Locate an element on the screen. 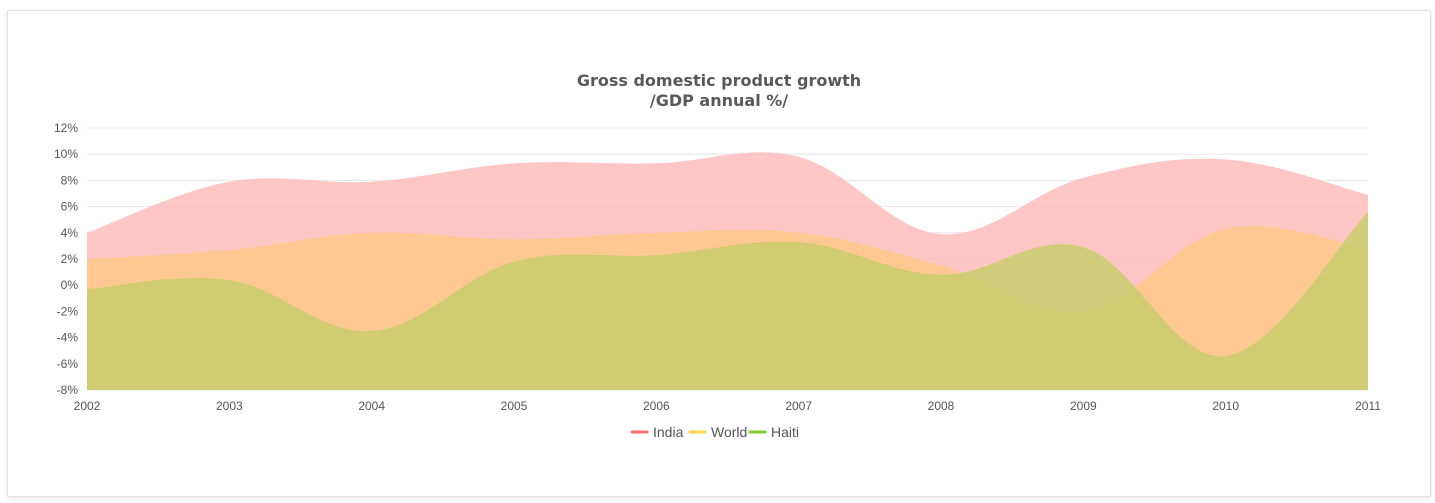 This screenshot has height=503, width=1435. x-tick-label: 2005 is located at coordinates (514, 406).